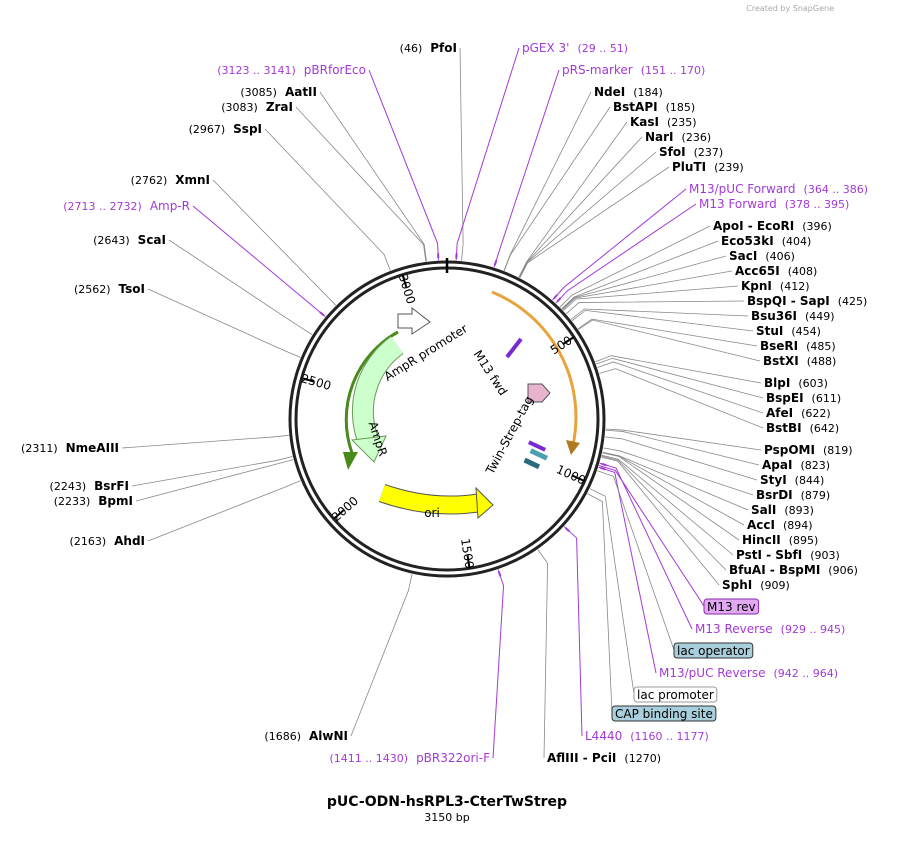  Describe the element at coordinates (88, 541) in the screenshot. I see `label-position: (2163)` at that location.